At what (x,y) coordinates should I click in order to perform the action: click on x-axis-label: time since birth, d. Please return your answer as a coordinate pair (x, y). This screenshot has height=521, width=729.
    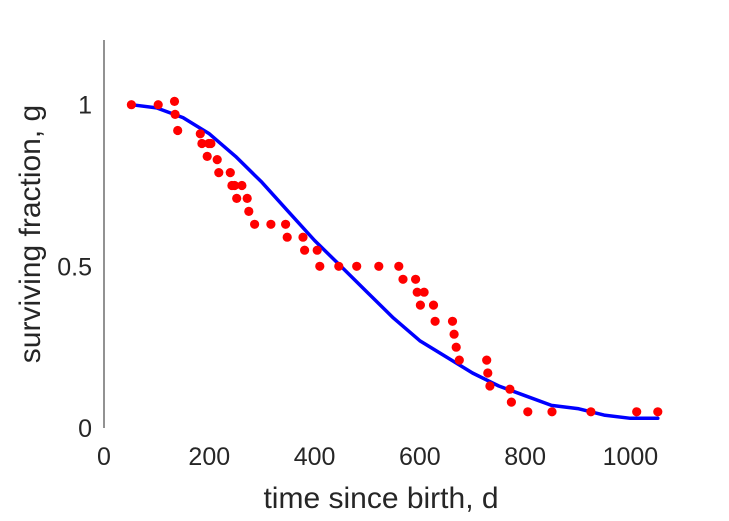
    Looking at the image, I should click on (380, 498).